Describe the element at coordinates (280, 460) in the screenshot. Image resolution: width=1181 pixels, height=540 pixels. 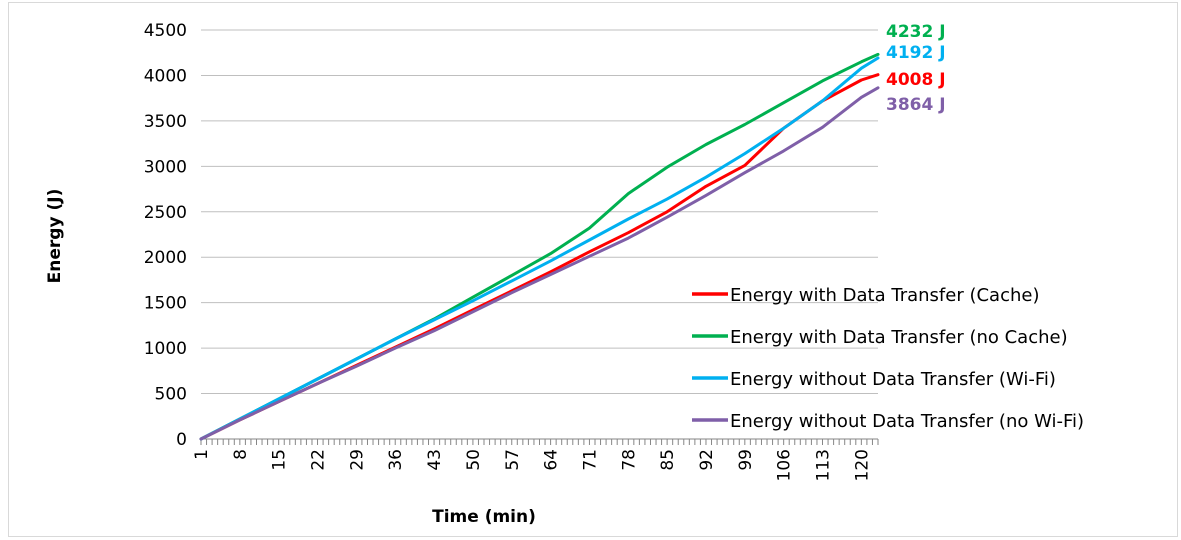
I see `x-tick-label: 15` at that location.